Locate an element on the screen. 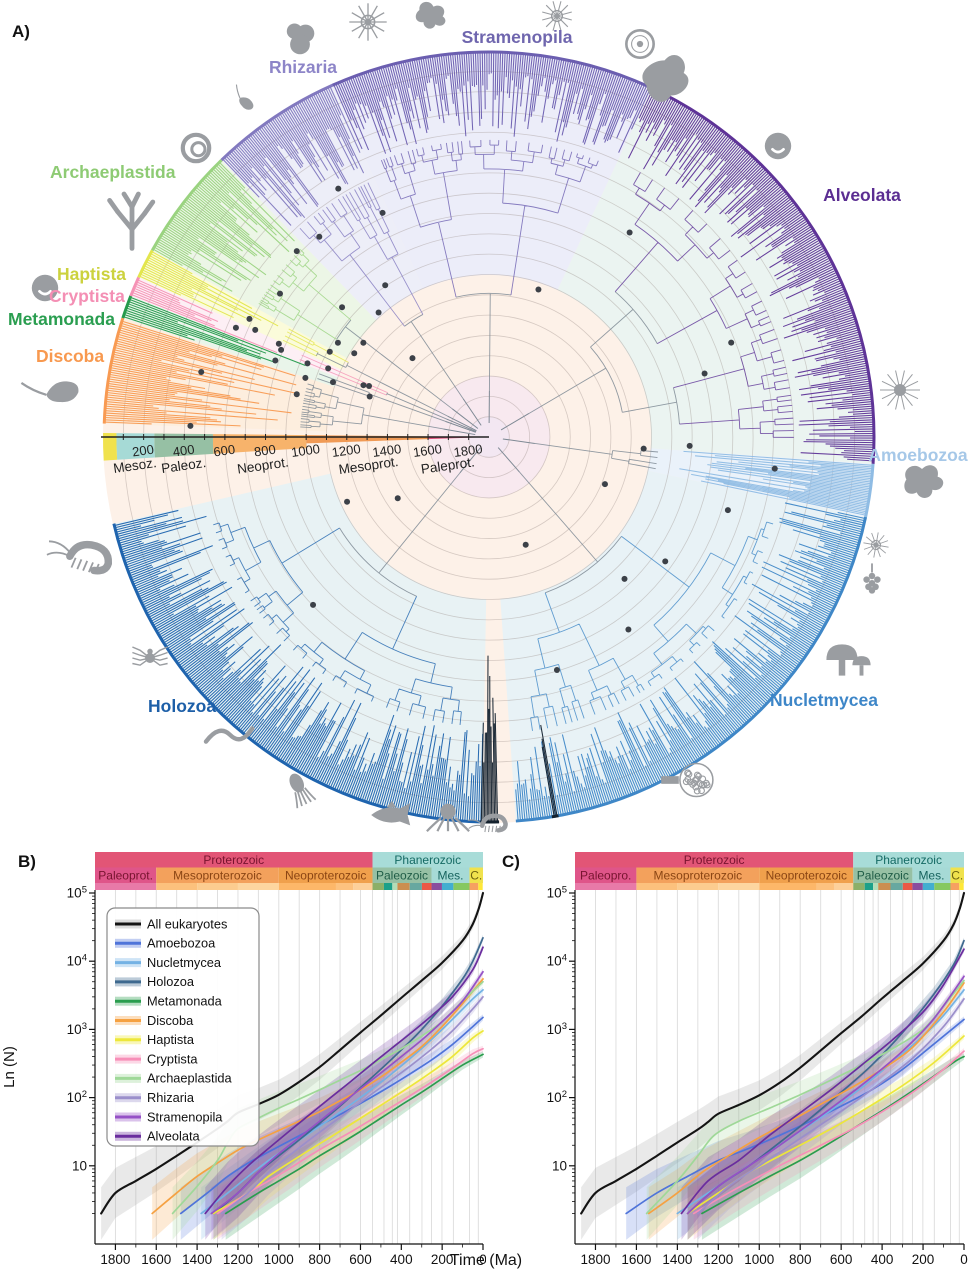  legend-label: All eukaryotes is located at coordinates (187, 923).